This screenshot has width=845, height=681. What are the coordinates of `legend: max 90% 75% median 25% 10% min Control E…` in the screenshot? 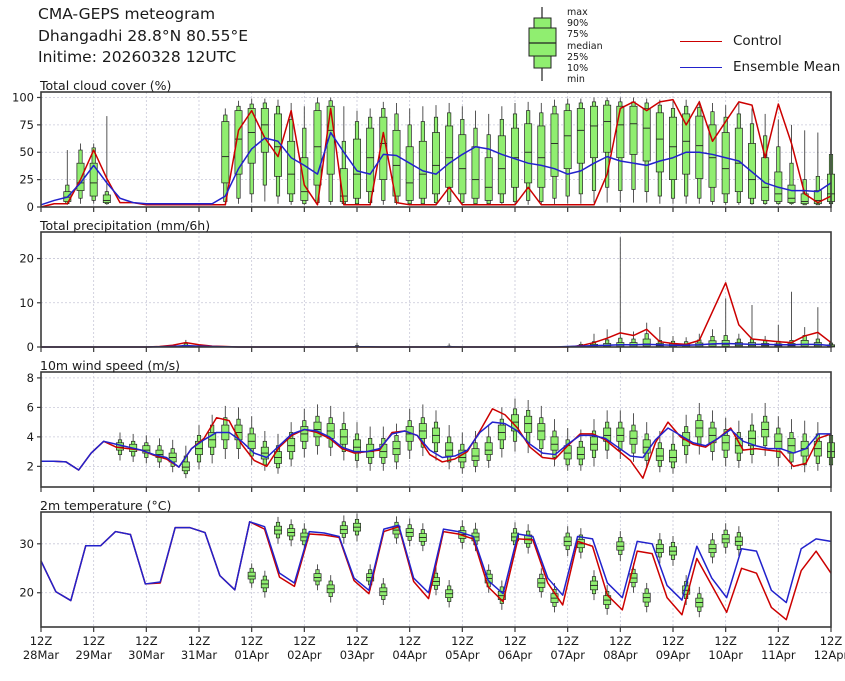 It's located at (682, 45).